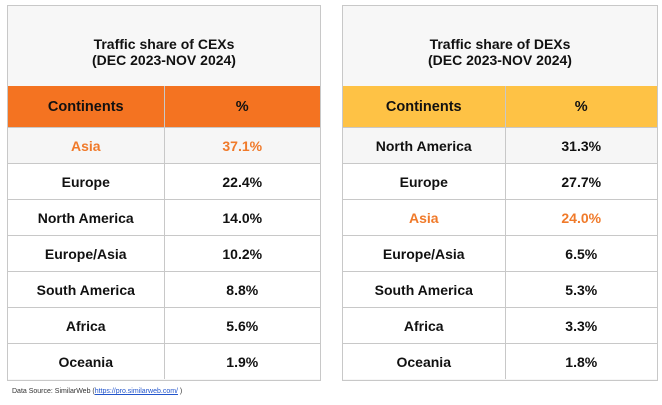 Image resolution: width=662 pixels, height=405 pixels. What do you see at coordinates (581, 145) in the screenshot?
I see `dex-percent-cell: 31.3%` at bounding box center [581, 145].